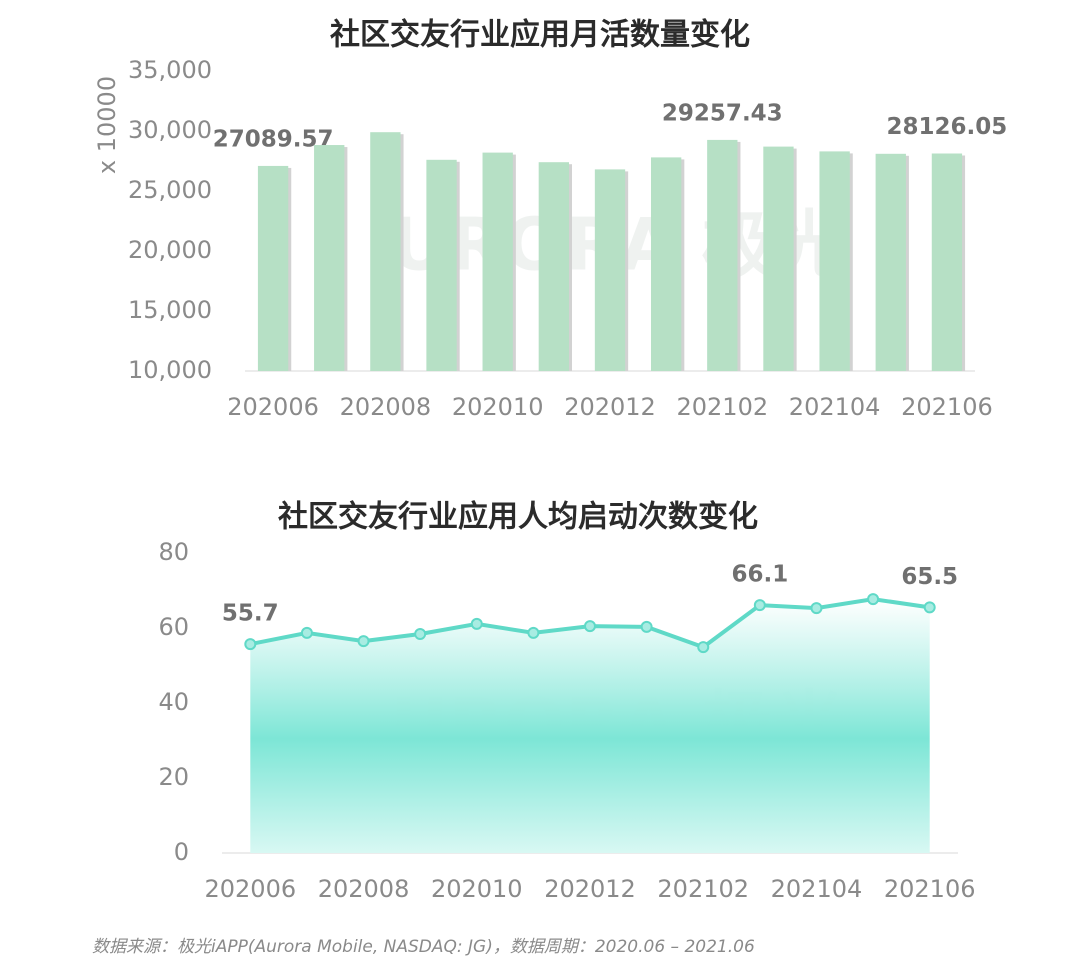 Image resolution: width=1080 pixels, height=970 pixels. Describe the element at coordinates (173, 777) in the screenshot. I see `y-tick-label: 20` at that location.